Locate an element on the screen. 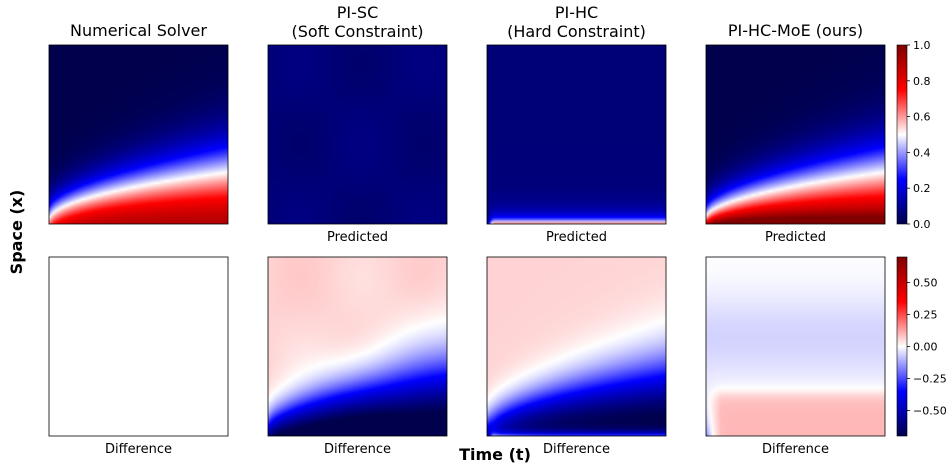 Image resolution: width=951 pixels, height=463 pixels. column-title-3-line-2: (Hard Constraint) is located at coordinates (576, 31).